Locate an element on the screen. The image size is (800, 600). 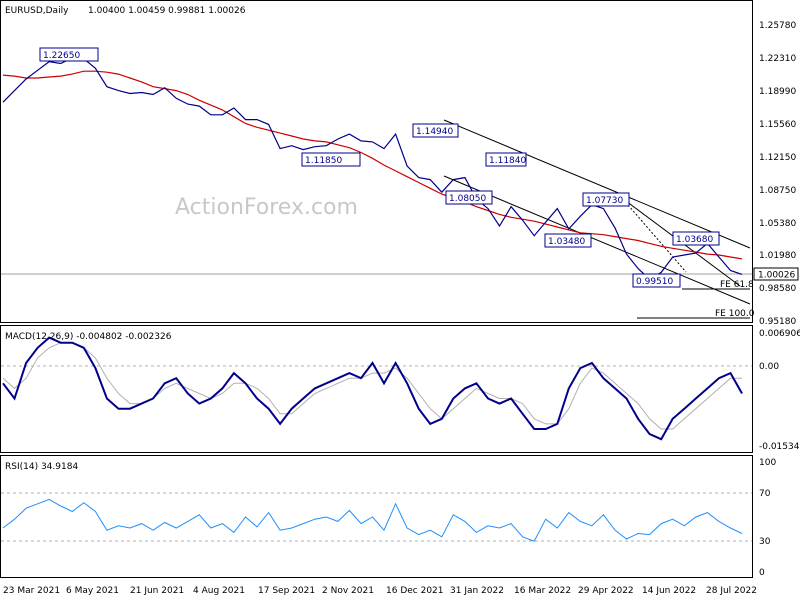
macd-y-tick: 0.006906 is located at coordinates (779, 334).